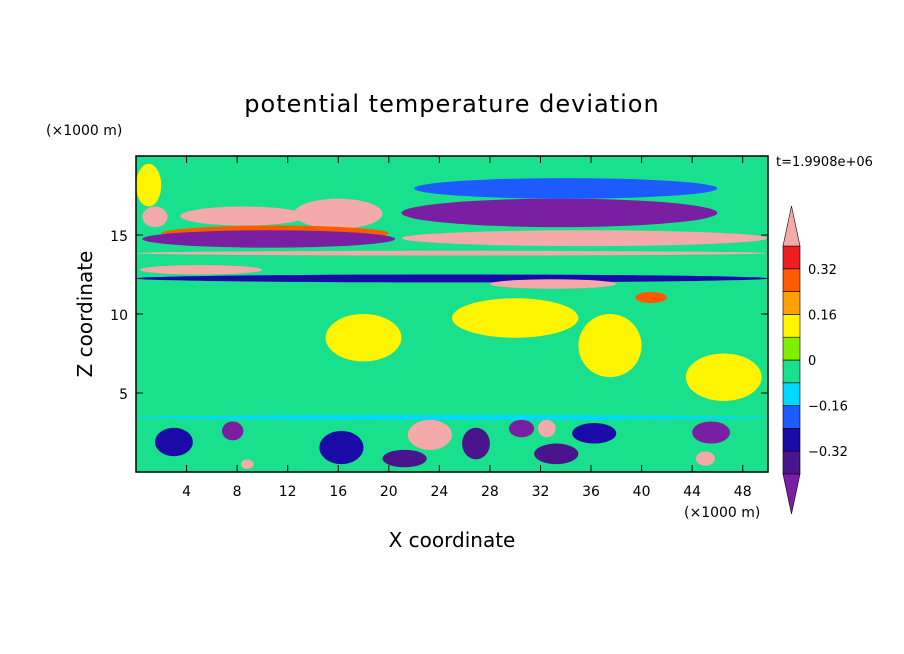 The width and height of the screenshot is (904, 654). I want to click on x-tick-label: 44, so click(692, 492).